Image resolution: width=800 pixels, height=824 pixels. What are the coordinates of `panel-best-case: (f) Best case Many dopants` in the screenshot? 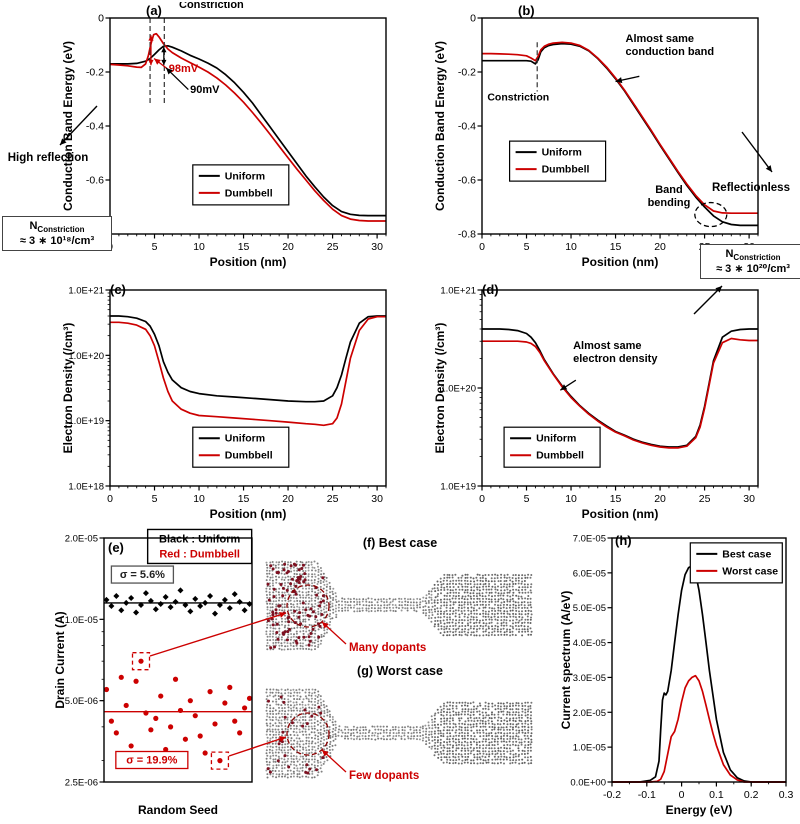 It's located at (400, 599).